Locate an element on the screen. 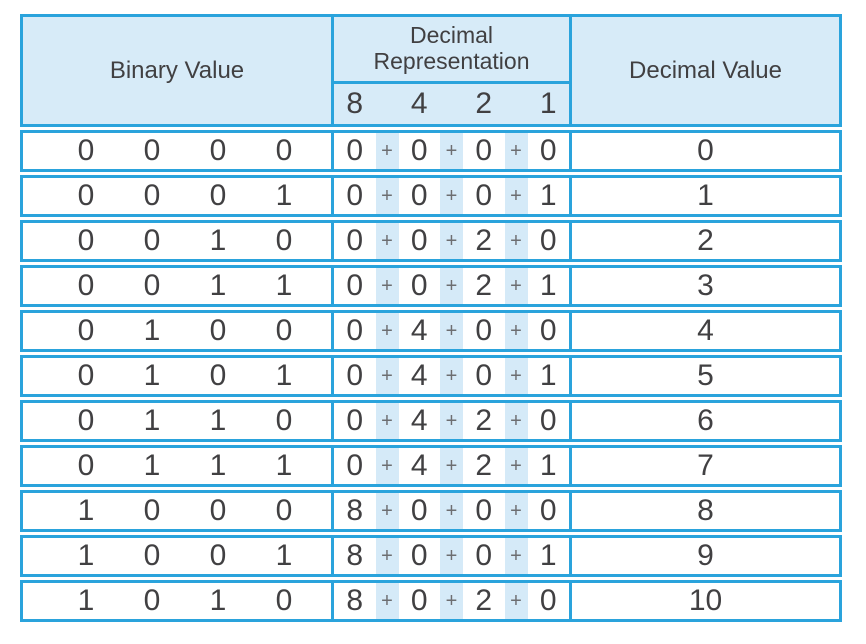  binary-cell: 0 1 0 1 is located at coordinates (177, 376).